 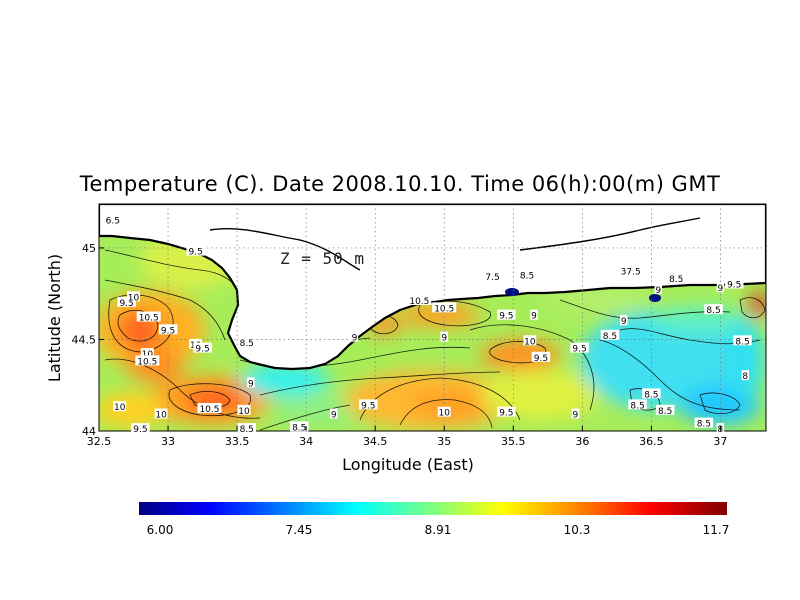 What do you see at coordinates (631, 273) in the screenshot?
I see `contour-label: 37.5` at bounding box center [631, 273].